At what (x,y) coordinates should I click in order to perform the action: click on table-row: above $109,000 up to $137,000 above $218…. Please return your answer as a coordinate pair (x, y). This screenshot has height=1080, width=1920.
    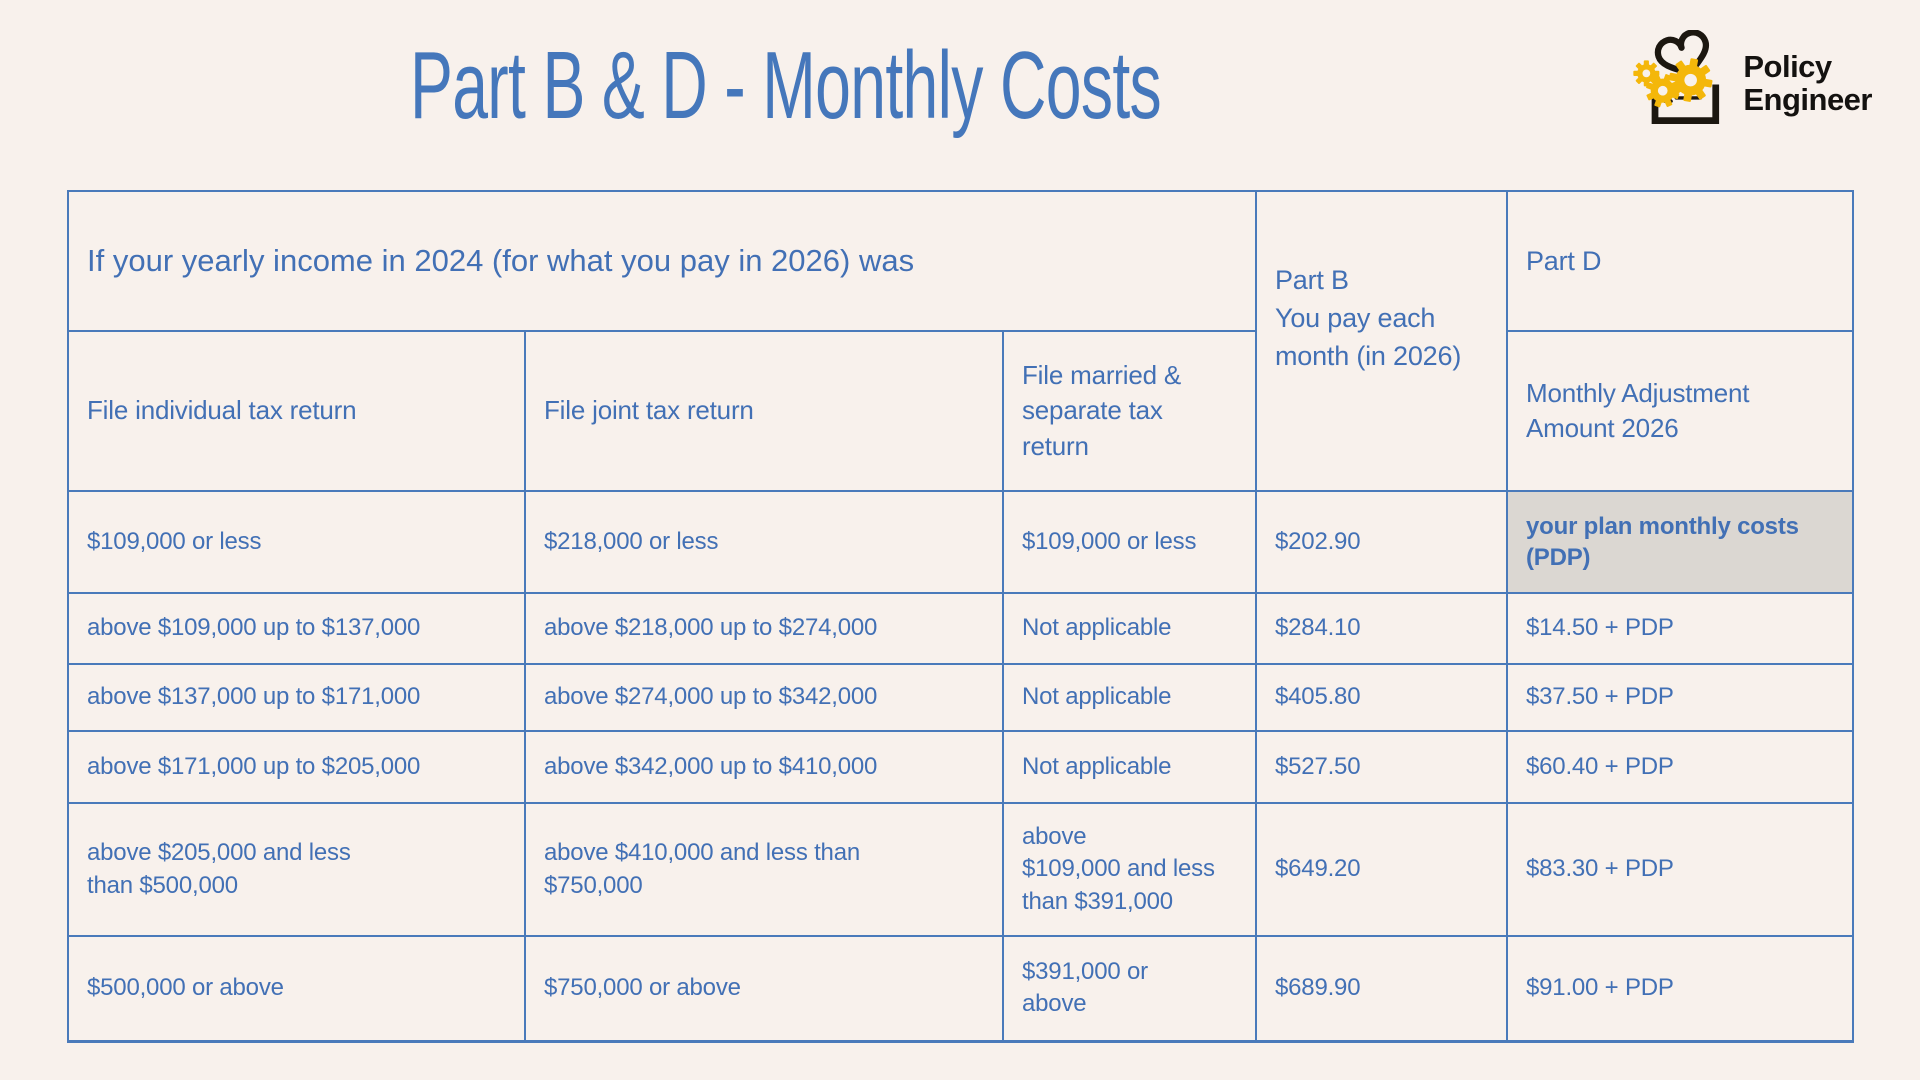
    Looking at the image, I should click on (960, 628).